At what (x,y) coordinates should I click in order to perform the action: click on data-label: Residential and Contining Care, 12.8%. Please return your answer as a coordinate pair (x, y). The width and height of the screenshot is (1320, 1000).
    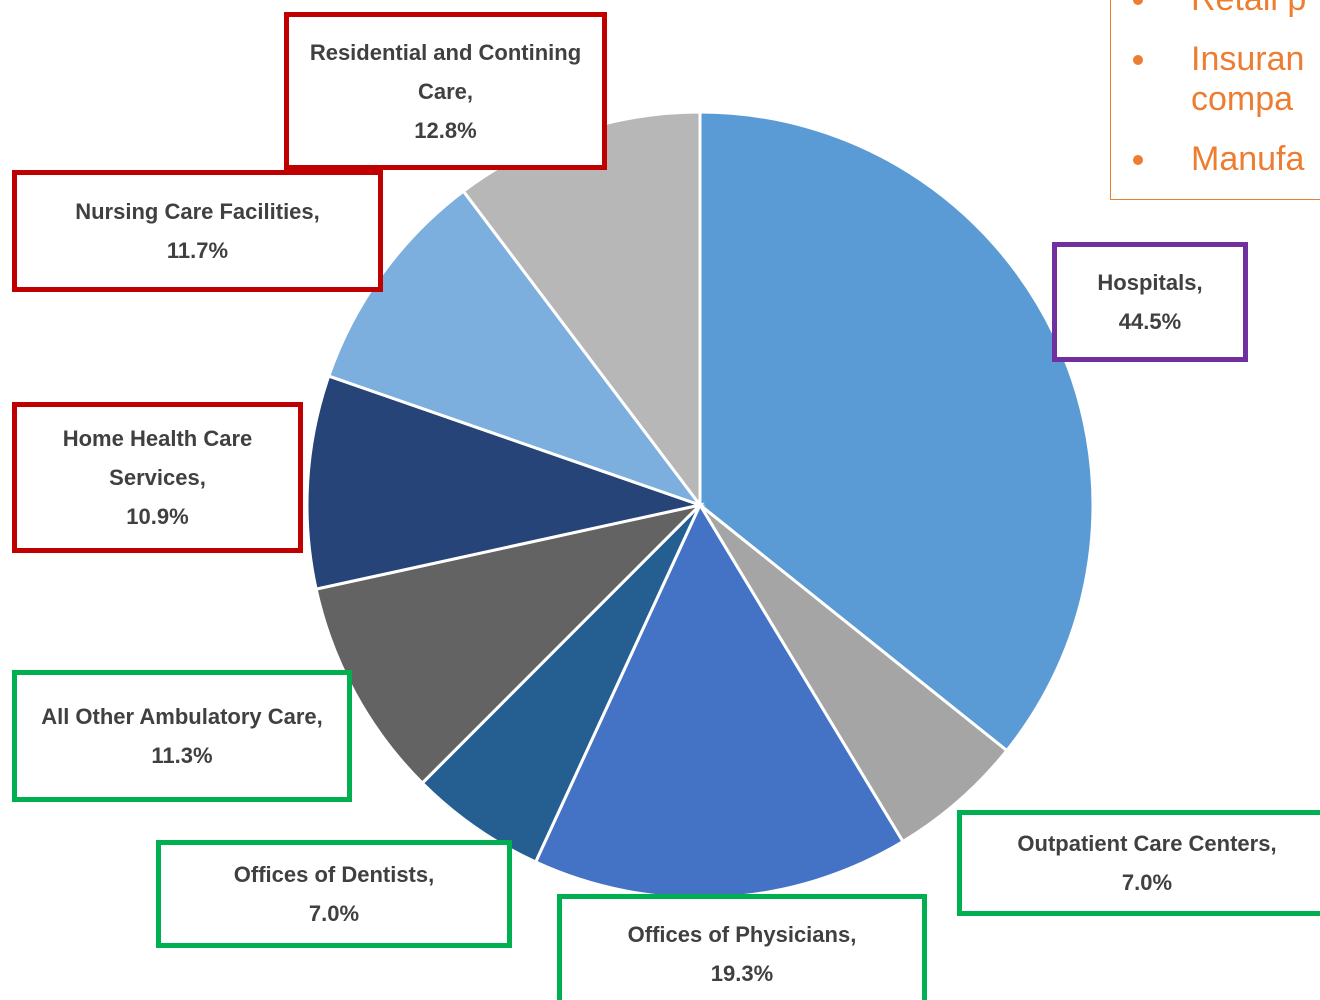
    Looking at the image, I should click on (445, 91).